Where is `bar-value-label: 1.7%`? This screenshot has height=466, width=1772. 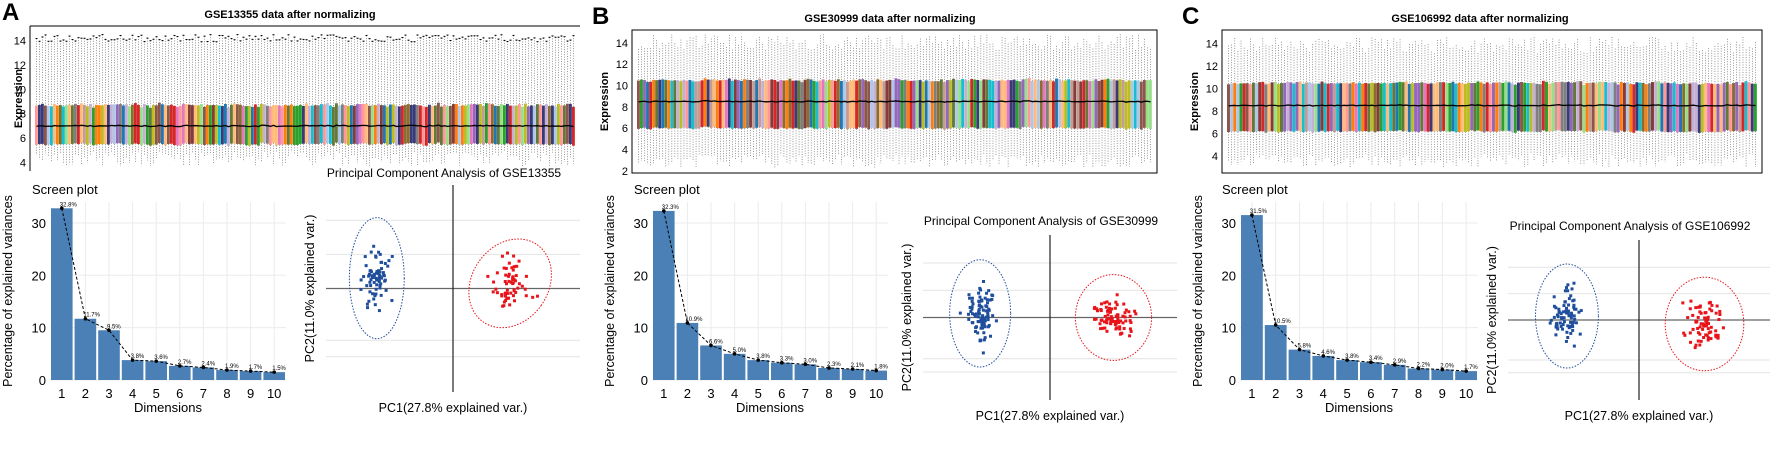 bar-value-label: 1.7% is located at coordinates (256, 368).